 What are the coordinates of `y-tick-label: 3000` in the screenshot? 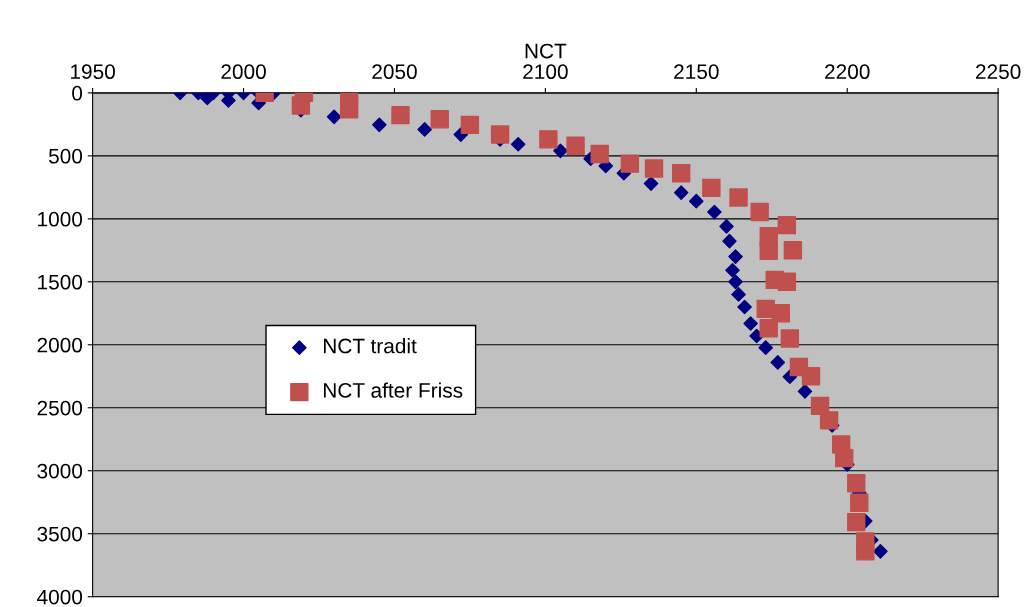 It's located at (60, 471).